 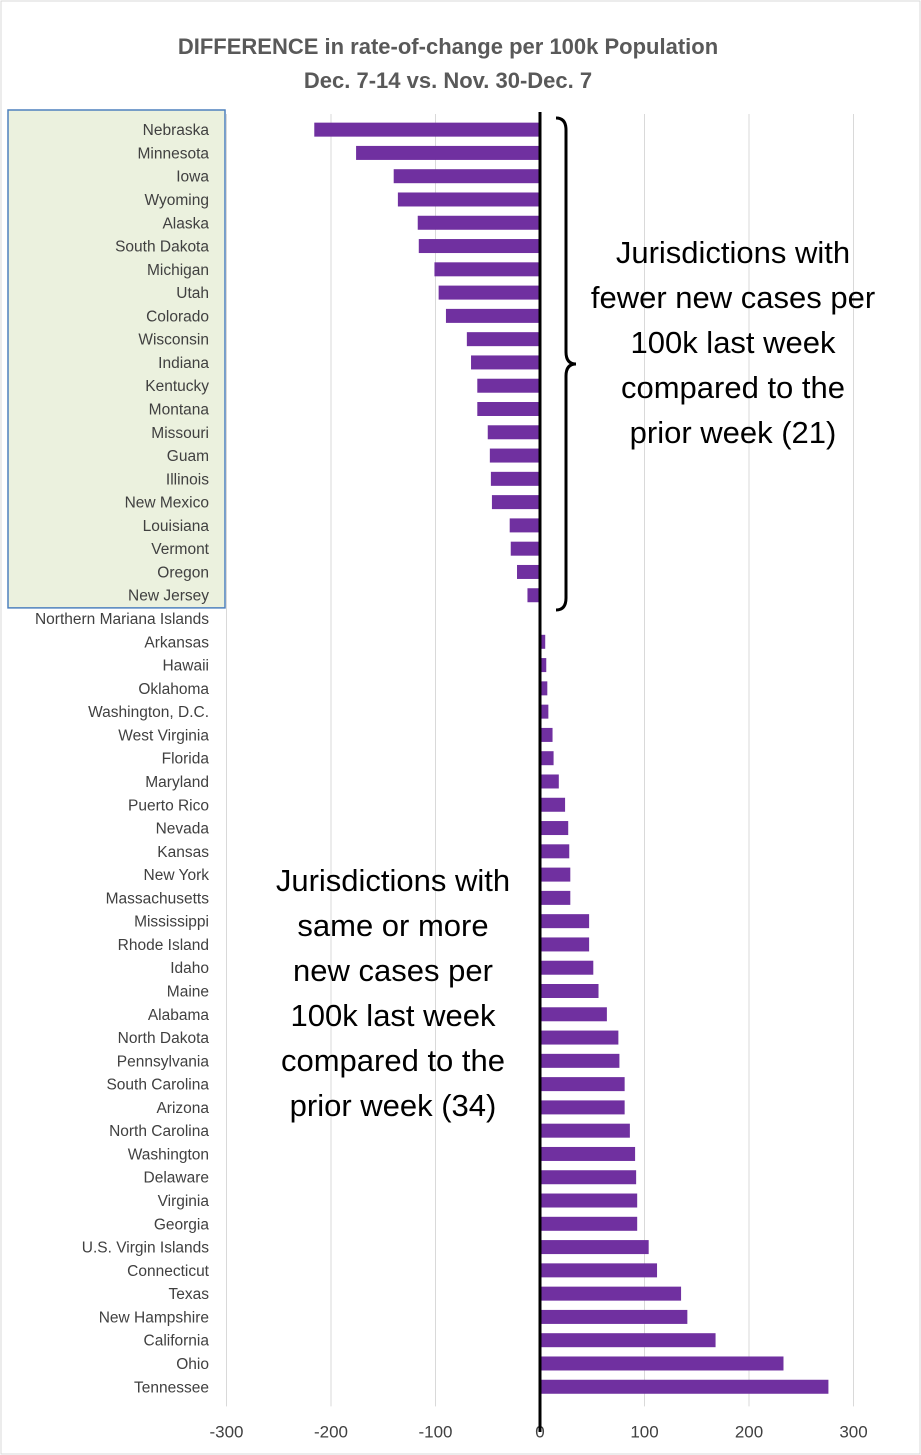 What do you see at coordinates (159, 1131) in the screenshot?
I see `category-label: North Carolina` at bounding box center [159, 1131].